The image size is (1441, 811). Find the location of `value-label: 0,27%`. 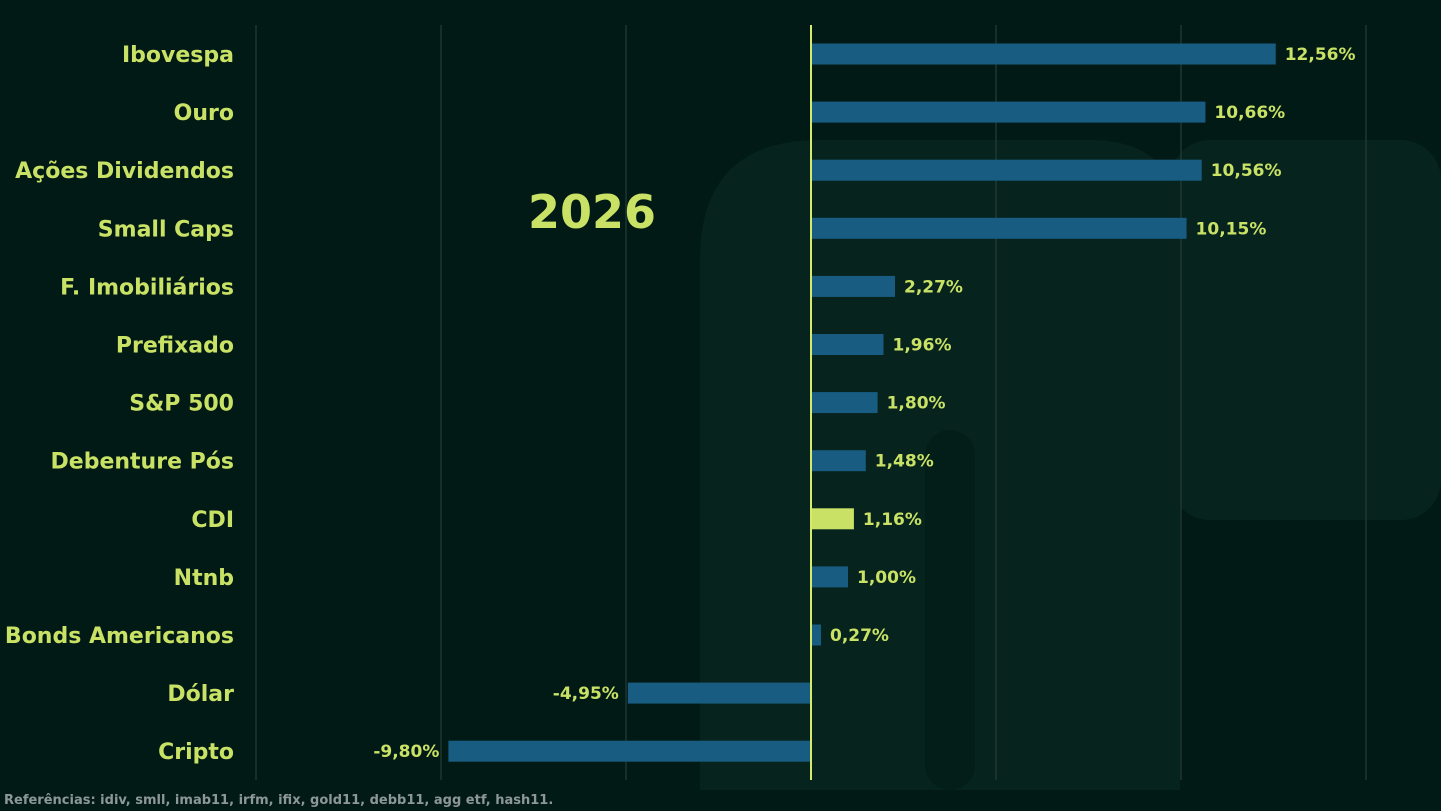

value-label: 0,27% is located at coordinates (859, 636).